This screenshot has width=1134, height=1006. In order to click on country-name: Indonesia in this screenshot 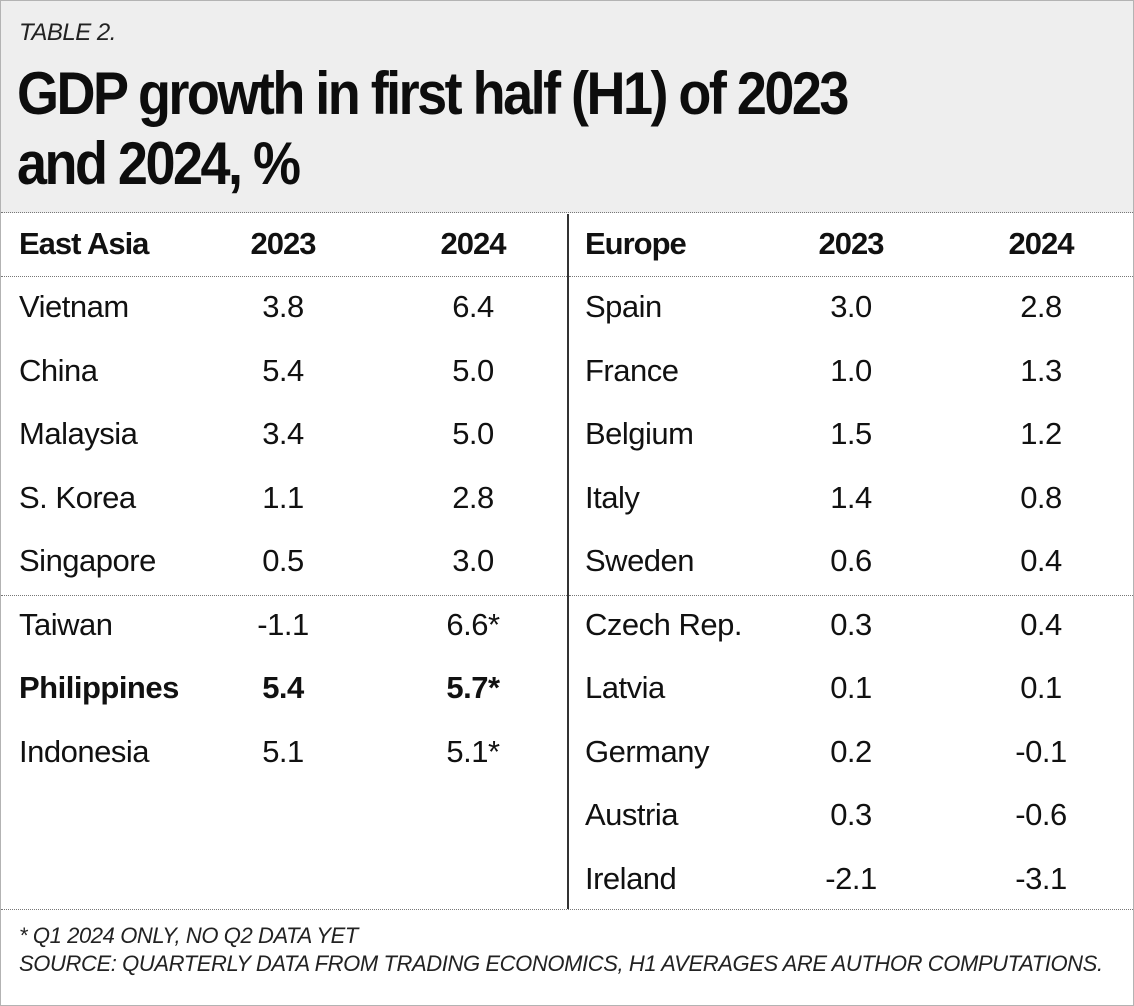, I will do `click(84, 751)`.